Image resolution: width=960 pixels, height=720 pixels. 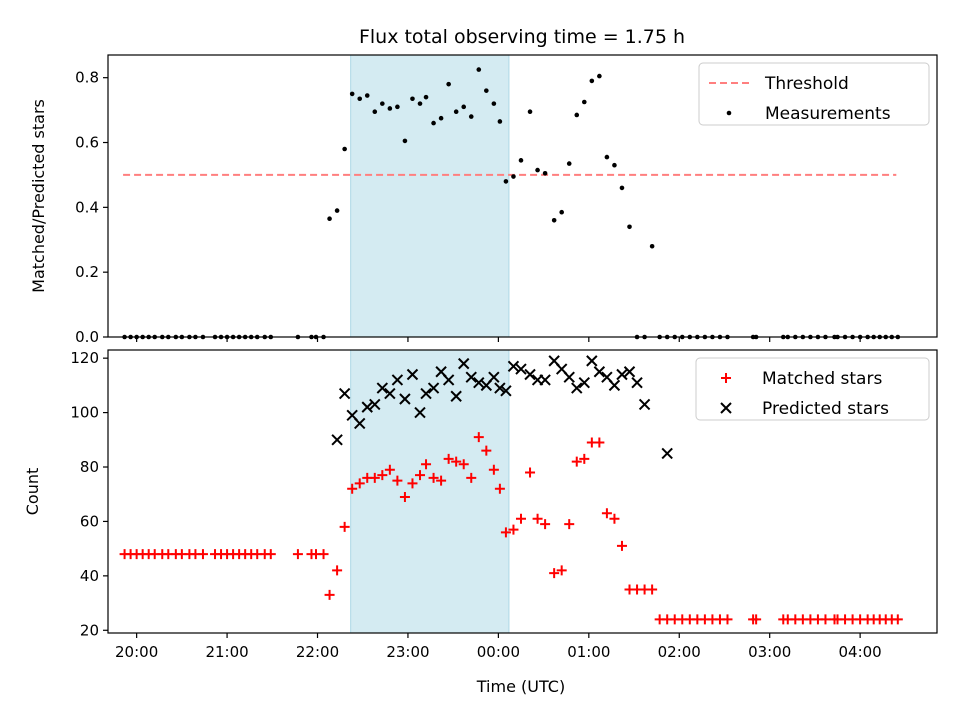 What do you see at coordinates (317, 652) in the screenshot?
I see `x-tick-label: 22:00` at bounding box center [317, 652].